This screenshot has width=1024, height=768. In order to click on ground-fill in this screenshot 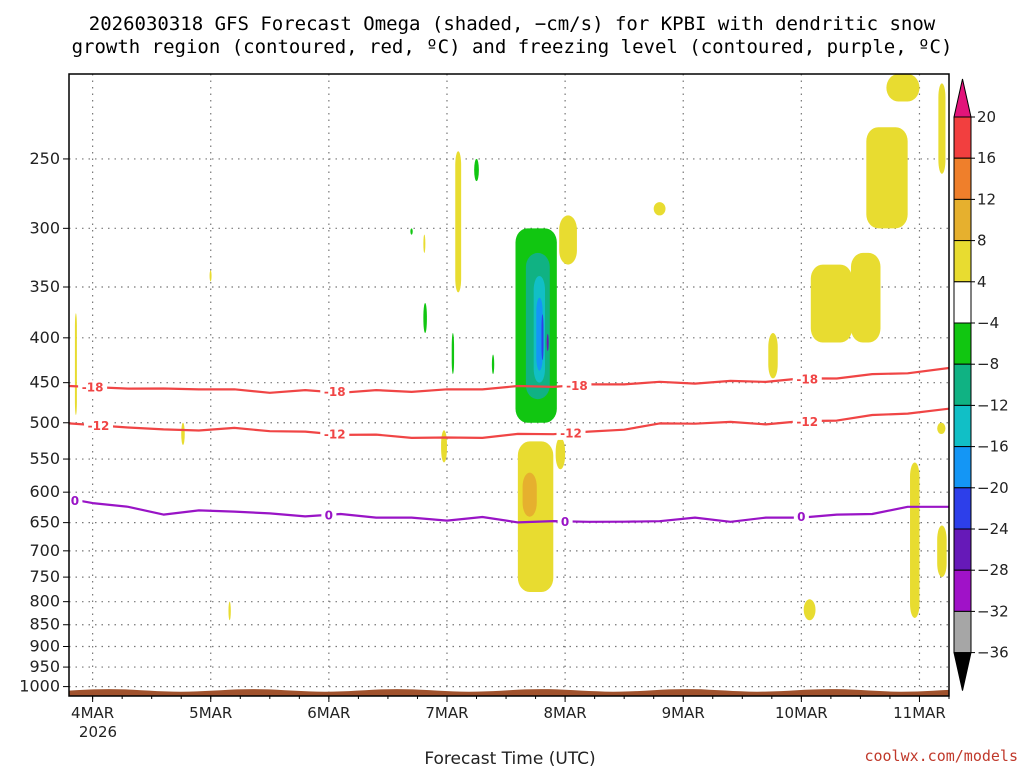, I will do `click(509, 692)`.